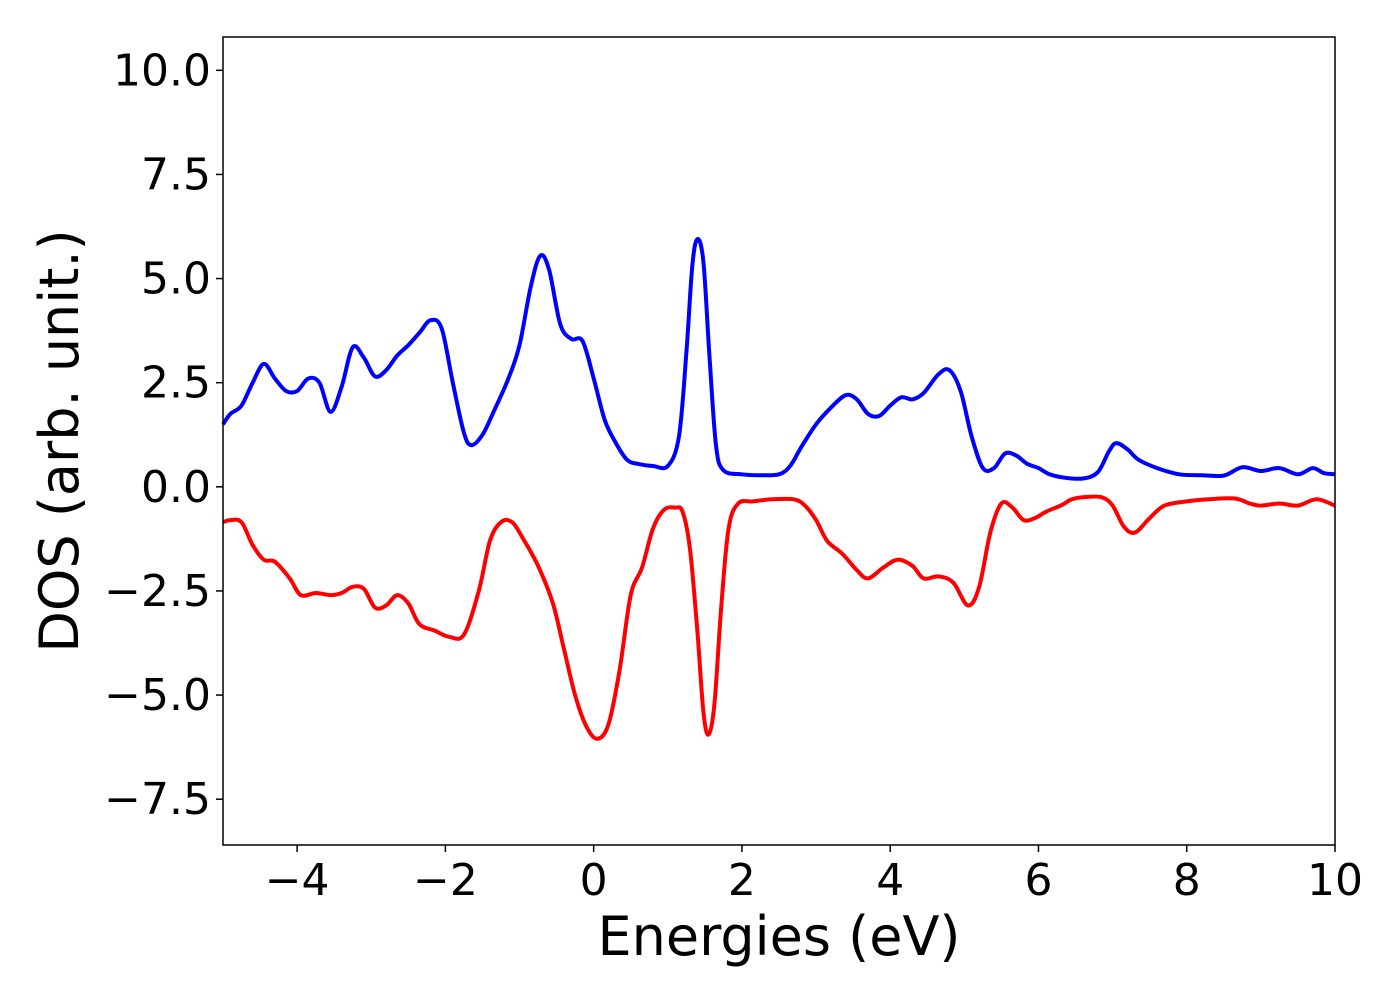  What do you see at coordinates (176, 174) in the screenshot?
I see `y-tick-label: 7.5` at bounding box center [176, 174].